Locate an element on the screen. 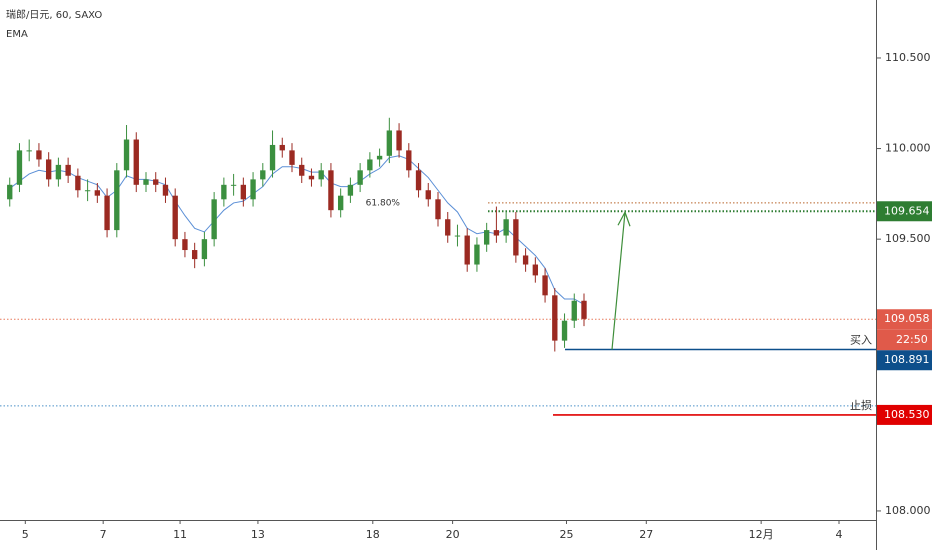 The height and width of the screenshot is (550, 932). x-tick-label: 7 is located at coordinates (103, 534).